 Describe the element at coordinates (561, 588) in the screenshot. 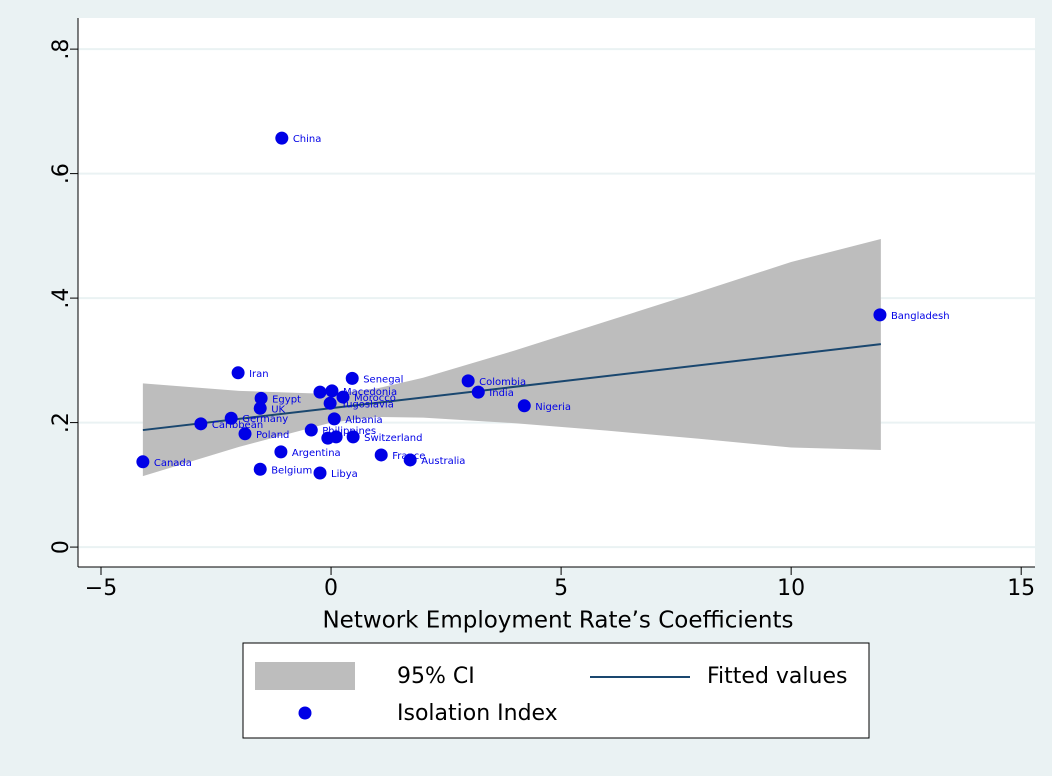

I see `x-tick-label: 5` at that location.